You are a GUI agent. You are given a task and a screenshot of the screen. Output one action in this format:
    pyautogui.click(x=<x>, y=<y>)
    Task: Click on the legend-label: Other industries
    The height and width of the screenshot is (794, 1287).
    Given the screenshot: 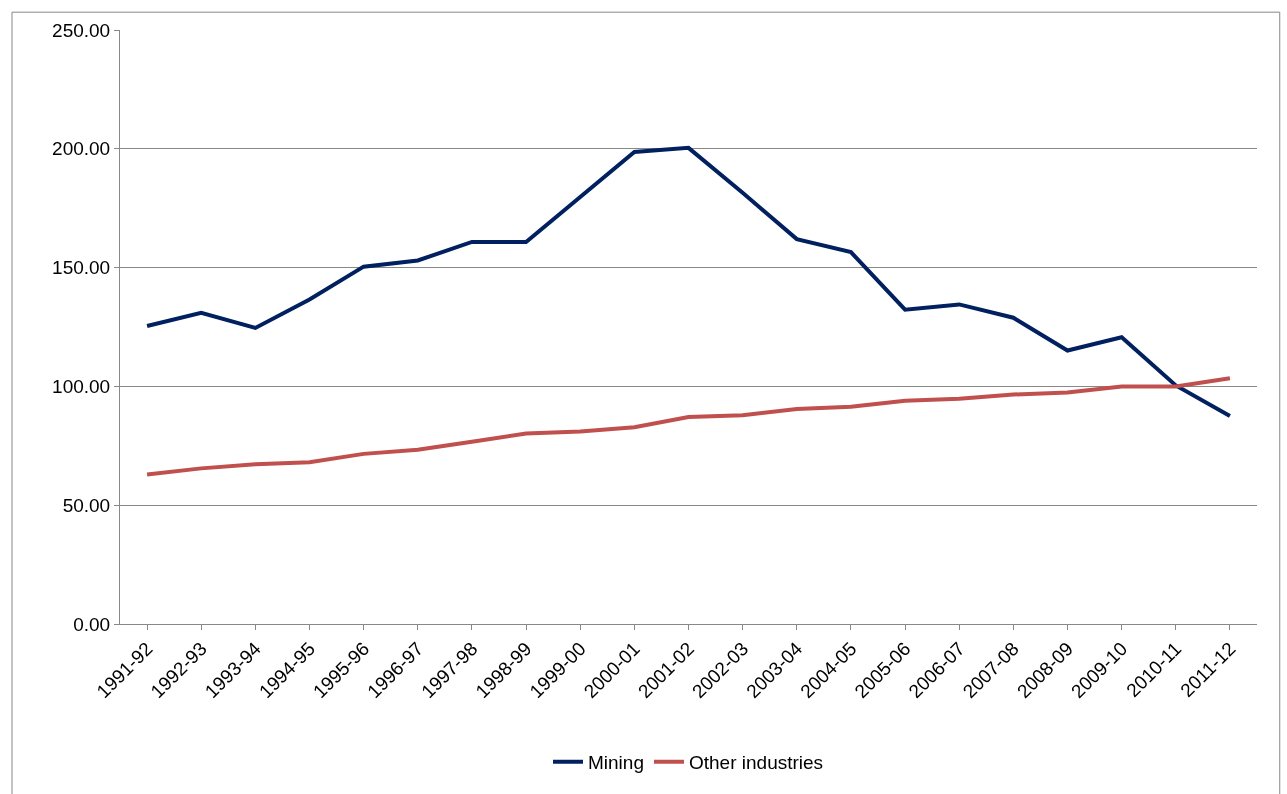 What is the action you would take?
    pyautogui.click(x=756, y=763)
    